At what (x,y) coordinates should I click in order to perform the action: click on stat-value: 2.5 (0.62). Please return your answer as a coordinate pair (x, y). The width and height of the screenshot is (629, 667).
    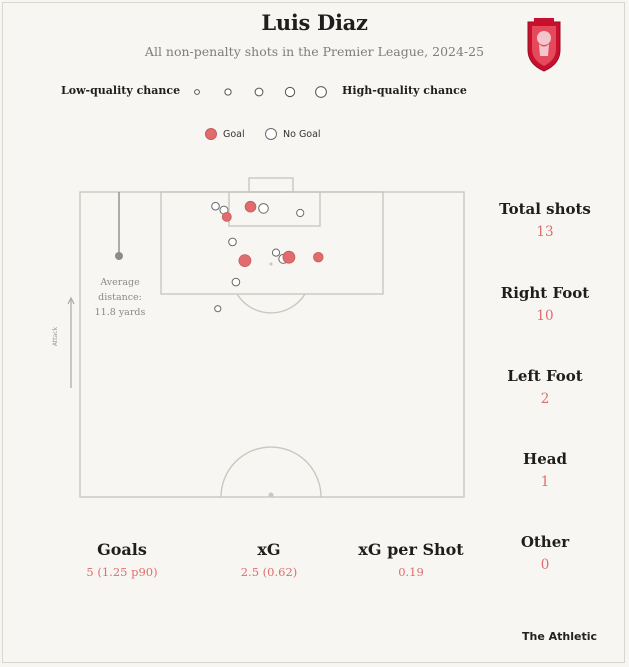
    Looking at the image, I should click on (269, 572).